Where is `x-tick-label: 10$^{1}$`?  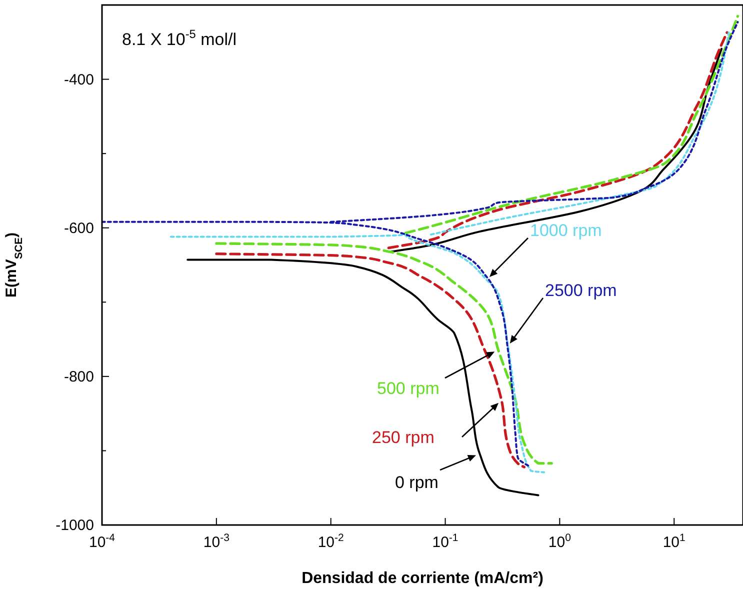
x-tick-label: 10$^{1}$ is located at coordinates (674, 541).